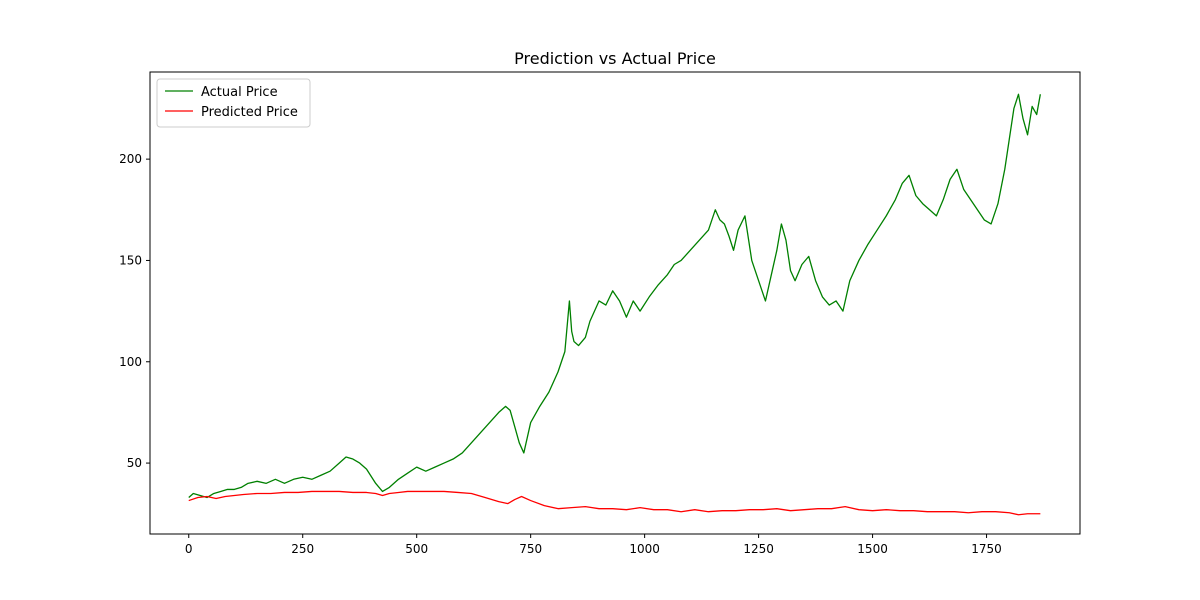 The width and height of the screenshot is (1200, 600). Describe the element at coordinates (872, 549) in the screenshot. I see `x-tick-label: 1500` at that location.